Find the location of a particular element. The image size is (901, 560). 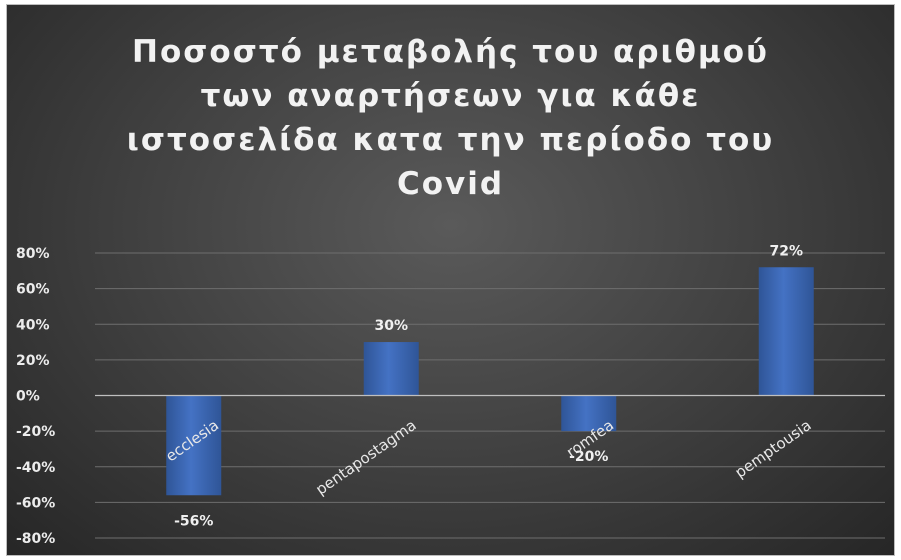

data-label: 30% is located at coordinates (391, 326).